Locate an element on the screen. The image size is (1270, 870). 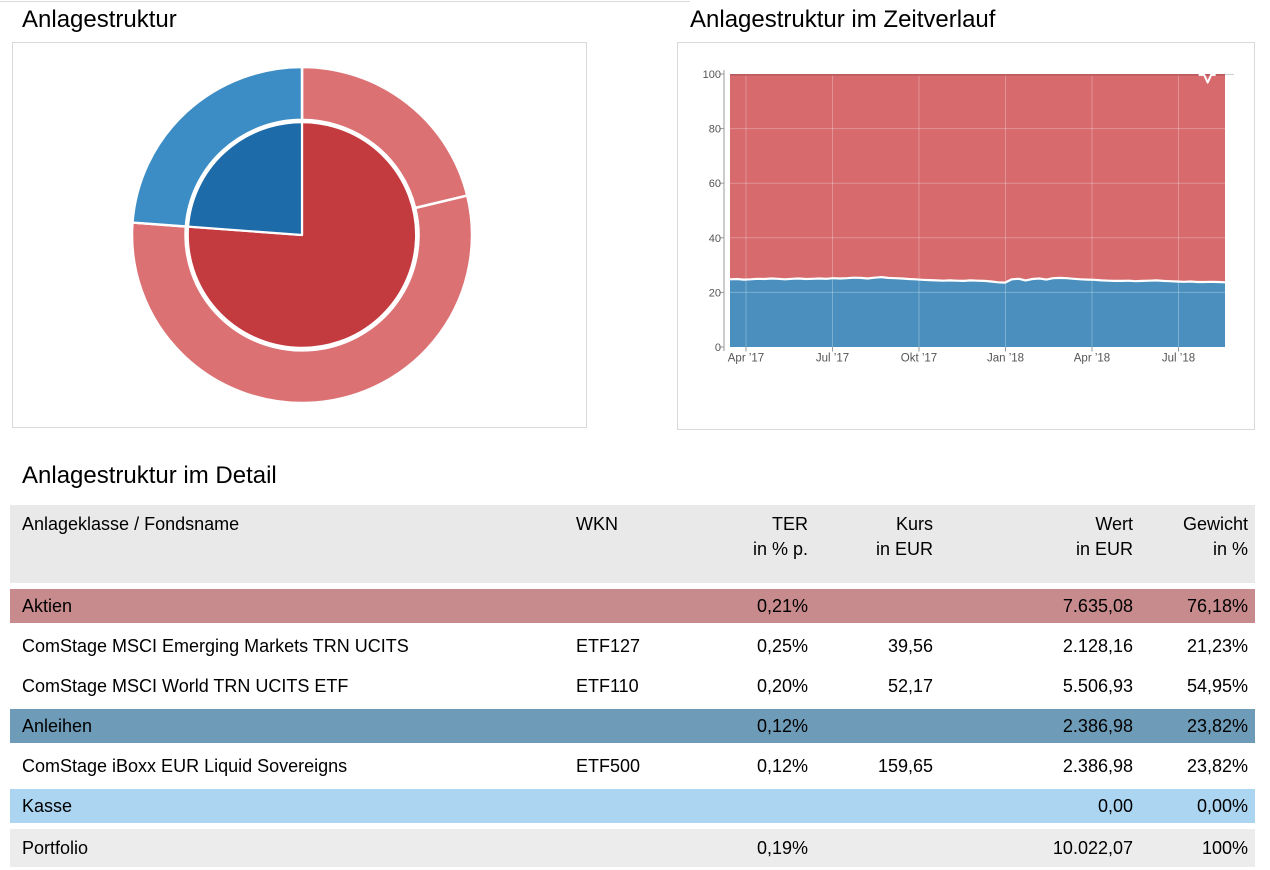
table-row-kasse: Kasse 0,00 0,00% is located at coordinates (632, 806).